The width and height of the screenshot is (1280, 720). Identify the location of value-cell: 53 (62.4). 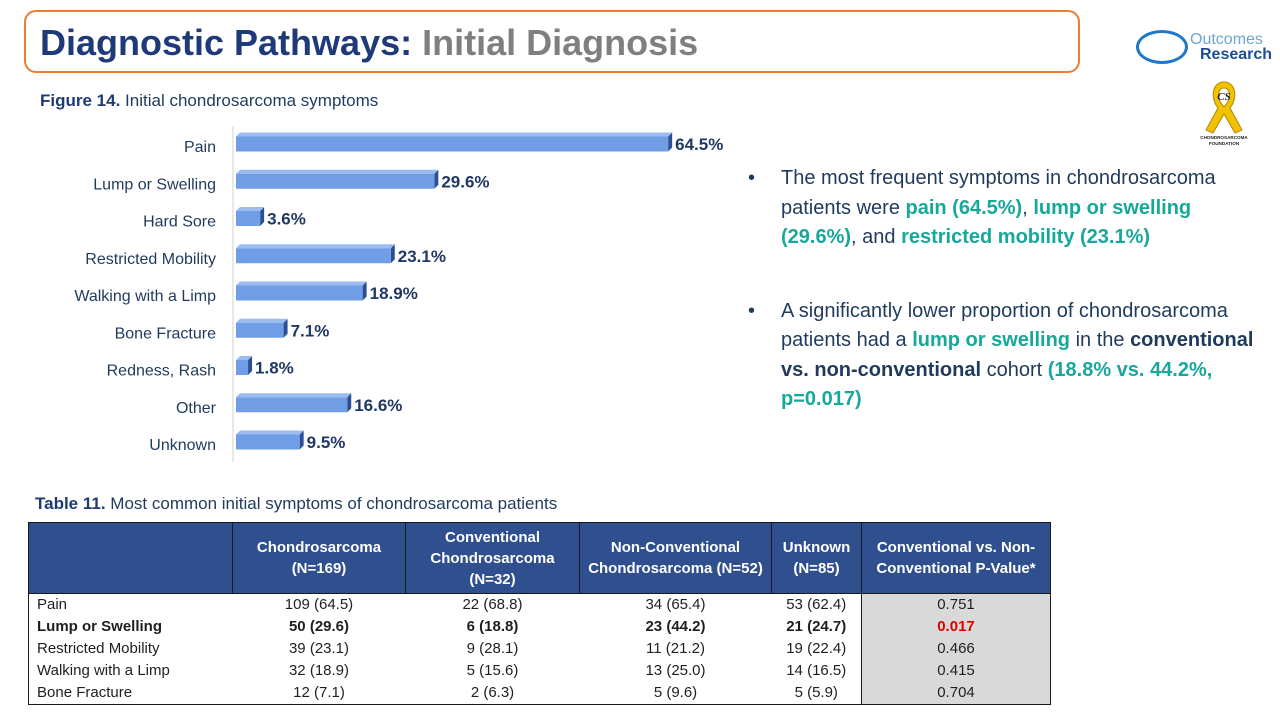
(816, 604).